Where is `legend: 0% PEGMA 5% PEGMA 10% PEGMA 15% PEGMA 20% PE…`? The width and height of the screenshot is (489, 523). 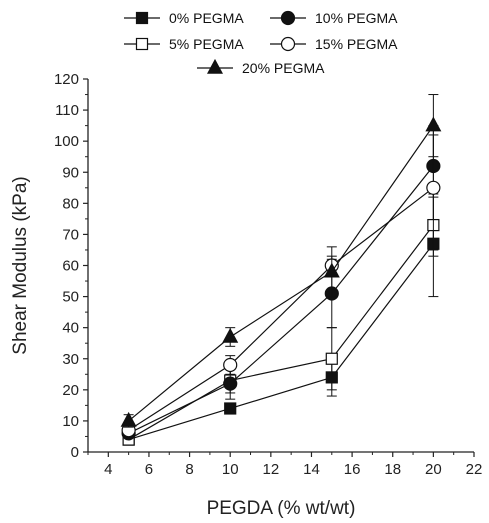 legend: 0% PEGMA 5% PEGMA 10% PEGMA 15% PEGMA 20% PE… is located at coordinates (261, 43).